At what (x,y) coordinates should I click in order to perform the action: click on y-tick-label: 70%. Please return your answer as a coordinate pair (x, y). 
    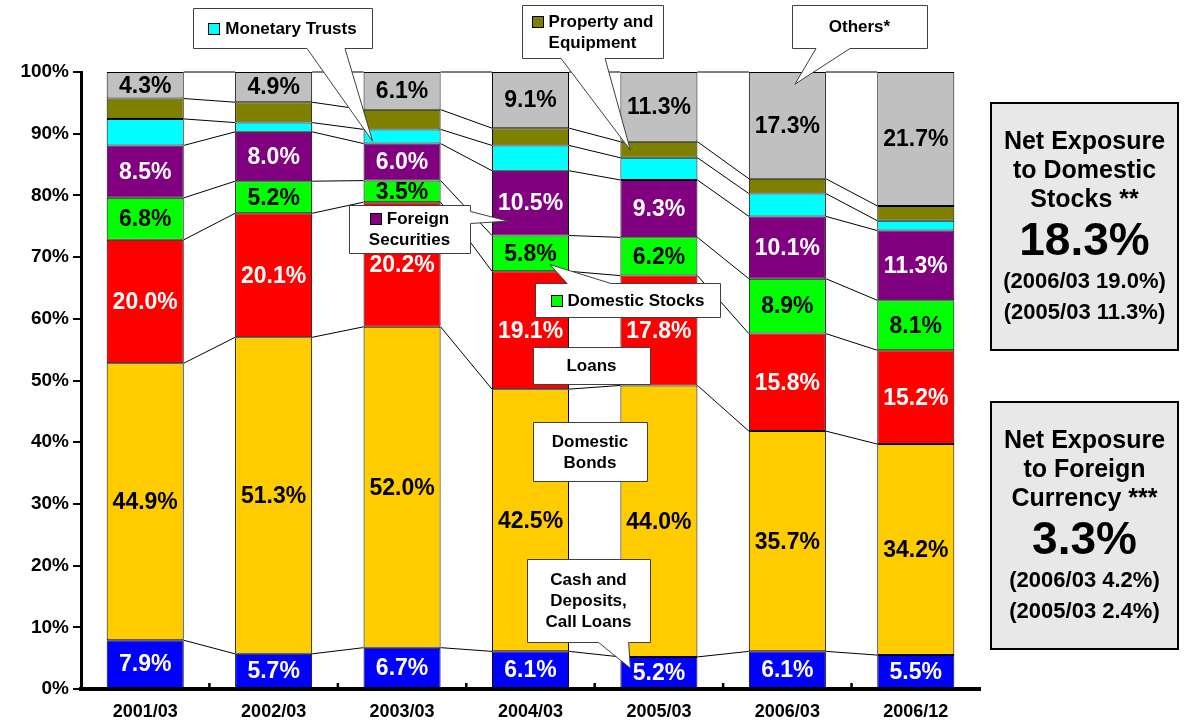
    Looking at the image, I should click on (50, 256).